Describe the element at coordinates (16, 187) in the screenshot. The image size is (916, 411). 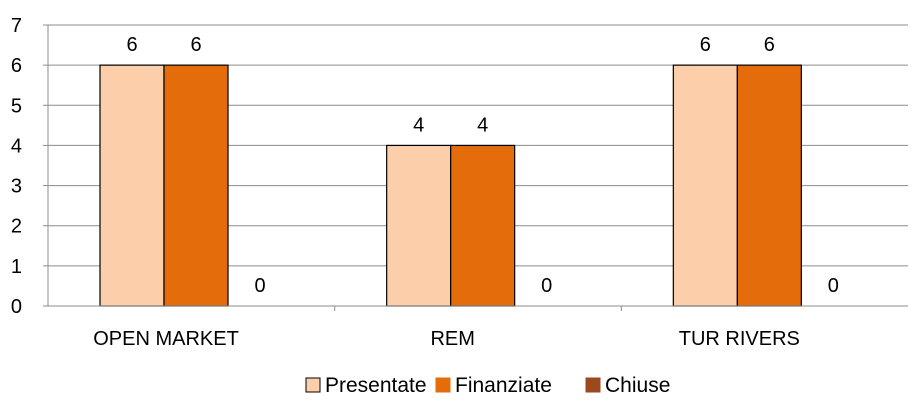
I see `y-tick-label: 3` at that location.